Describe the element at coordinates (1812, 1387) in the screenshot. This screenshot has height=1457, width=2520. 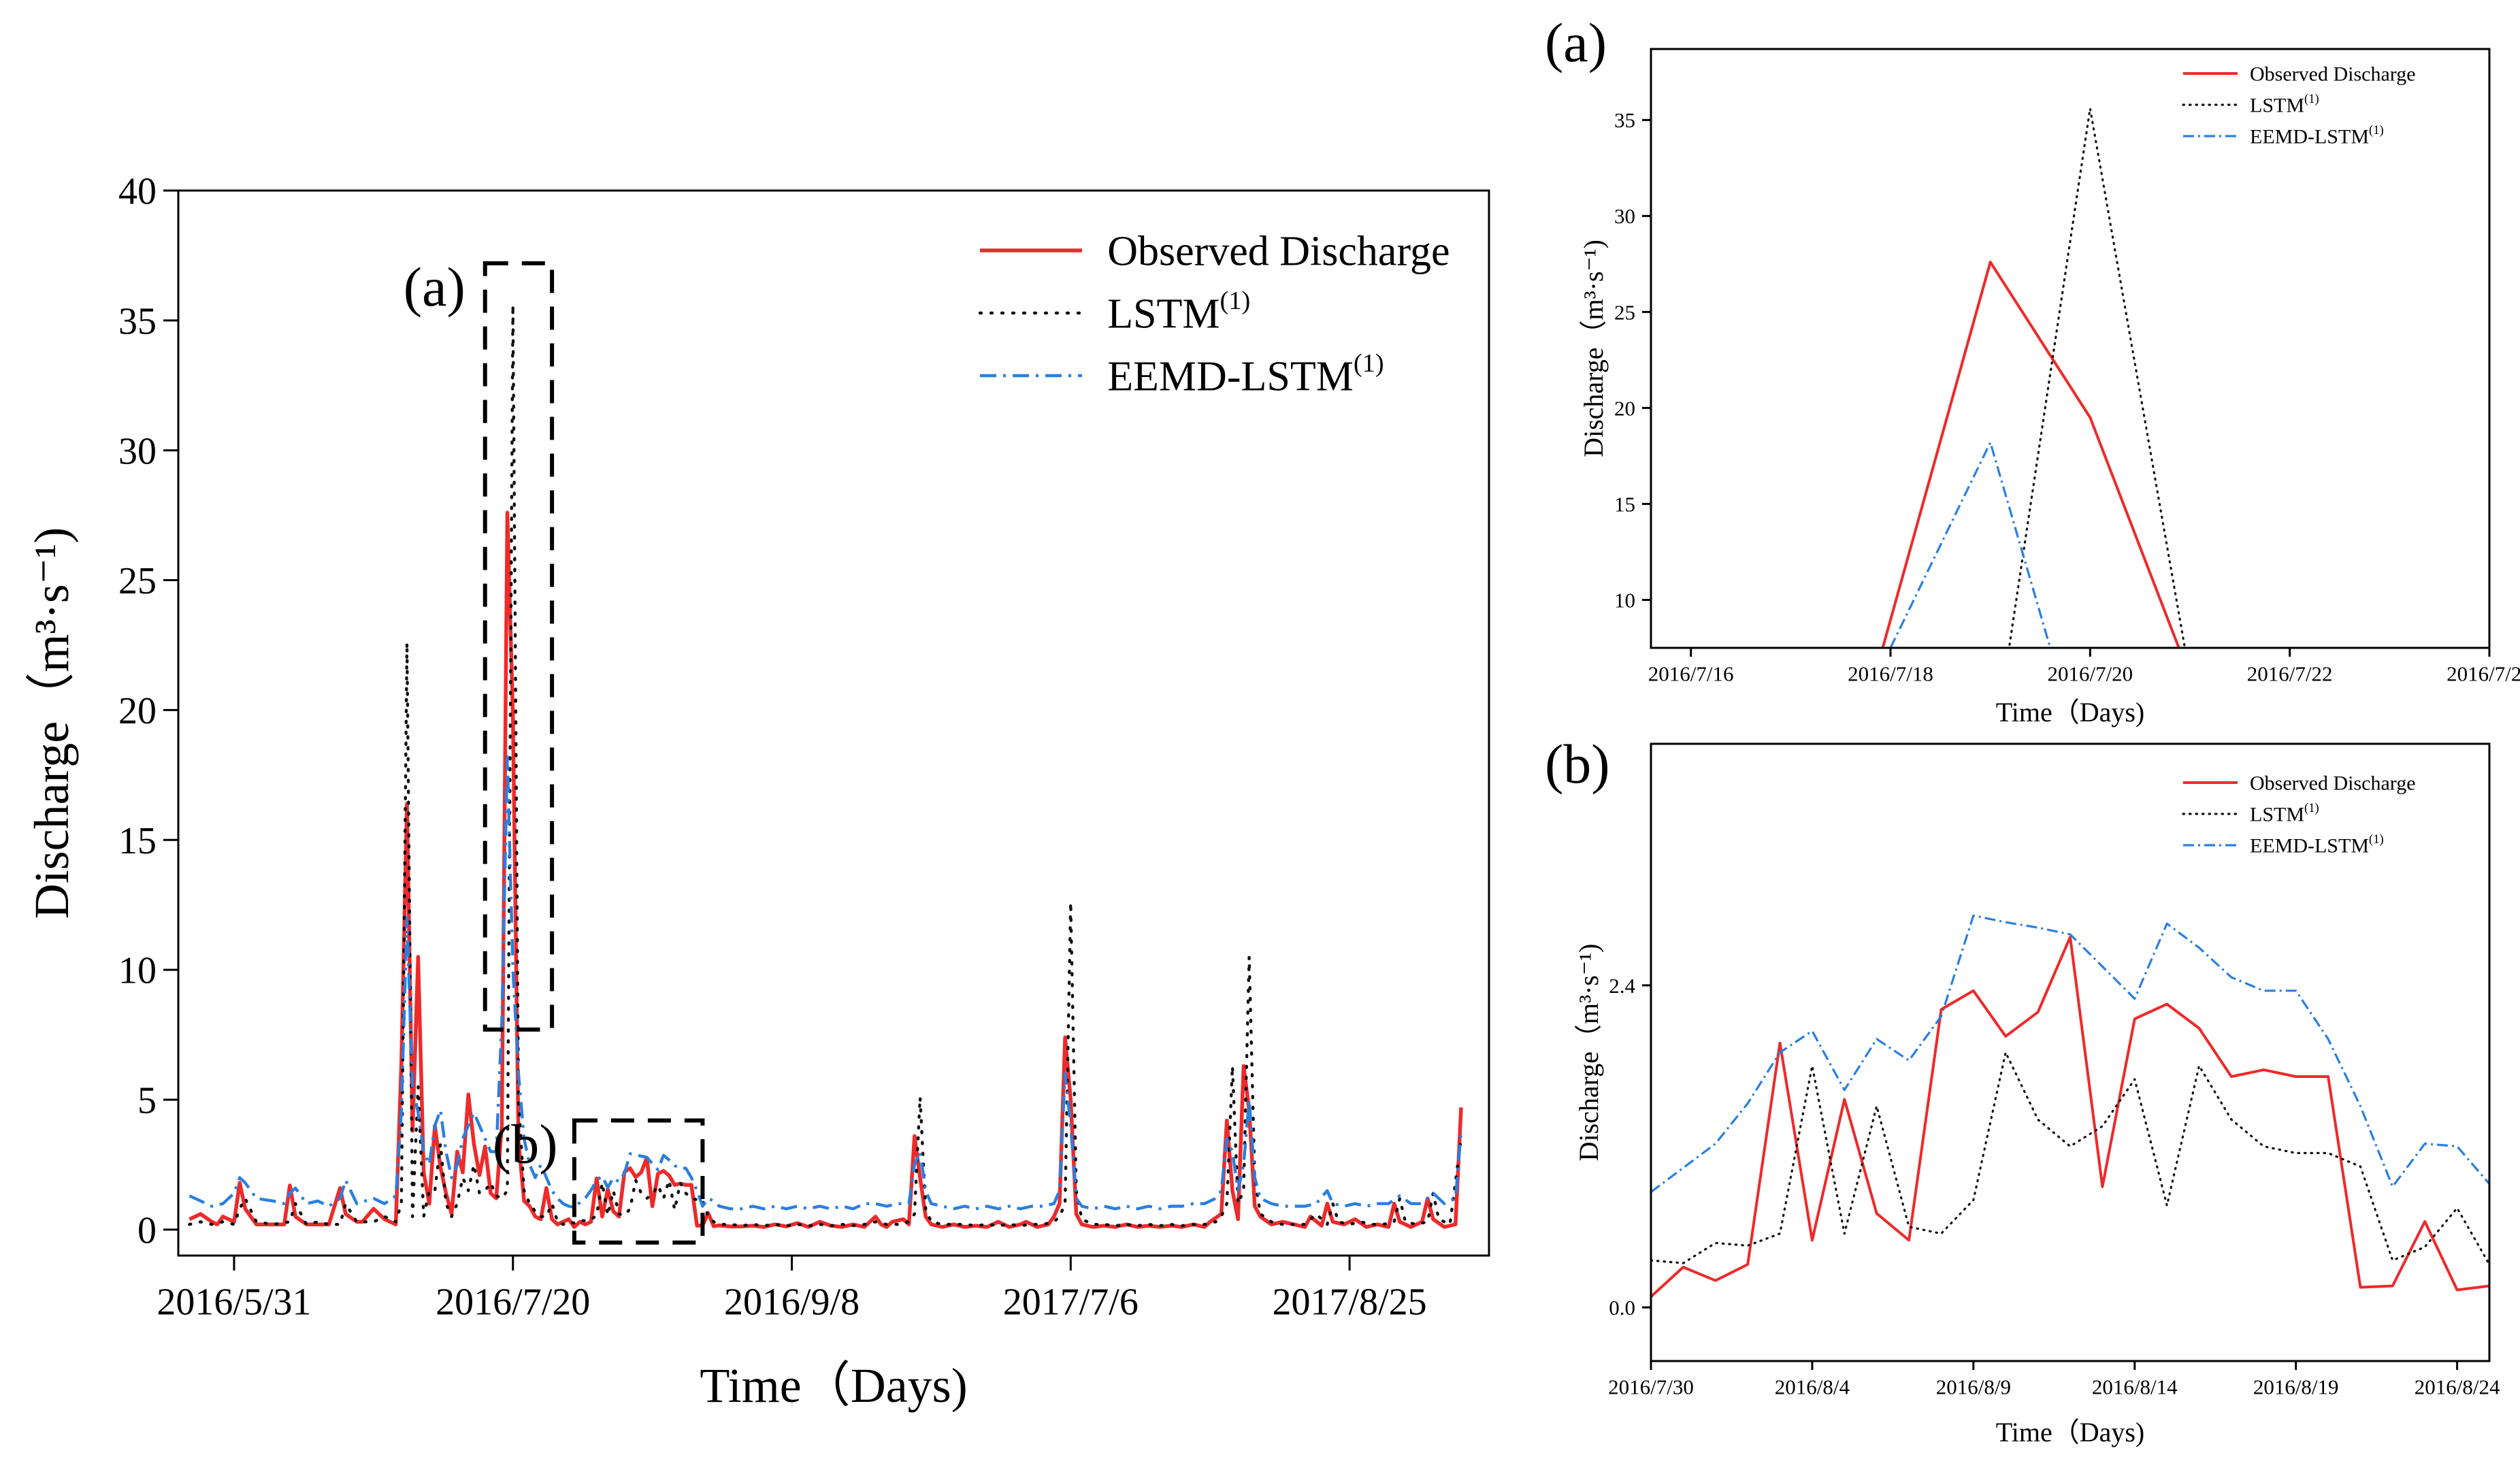
I see `x-tick-label: 2016/8/4` at that location.